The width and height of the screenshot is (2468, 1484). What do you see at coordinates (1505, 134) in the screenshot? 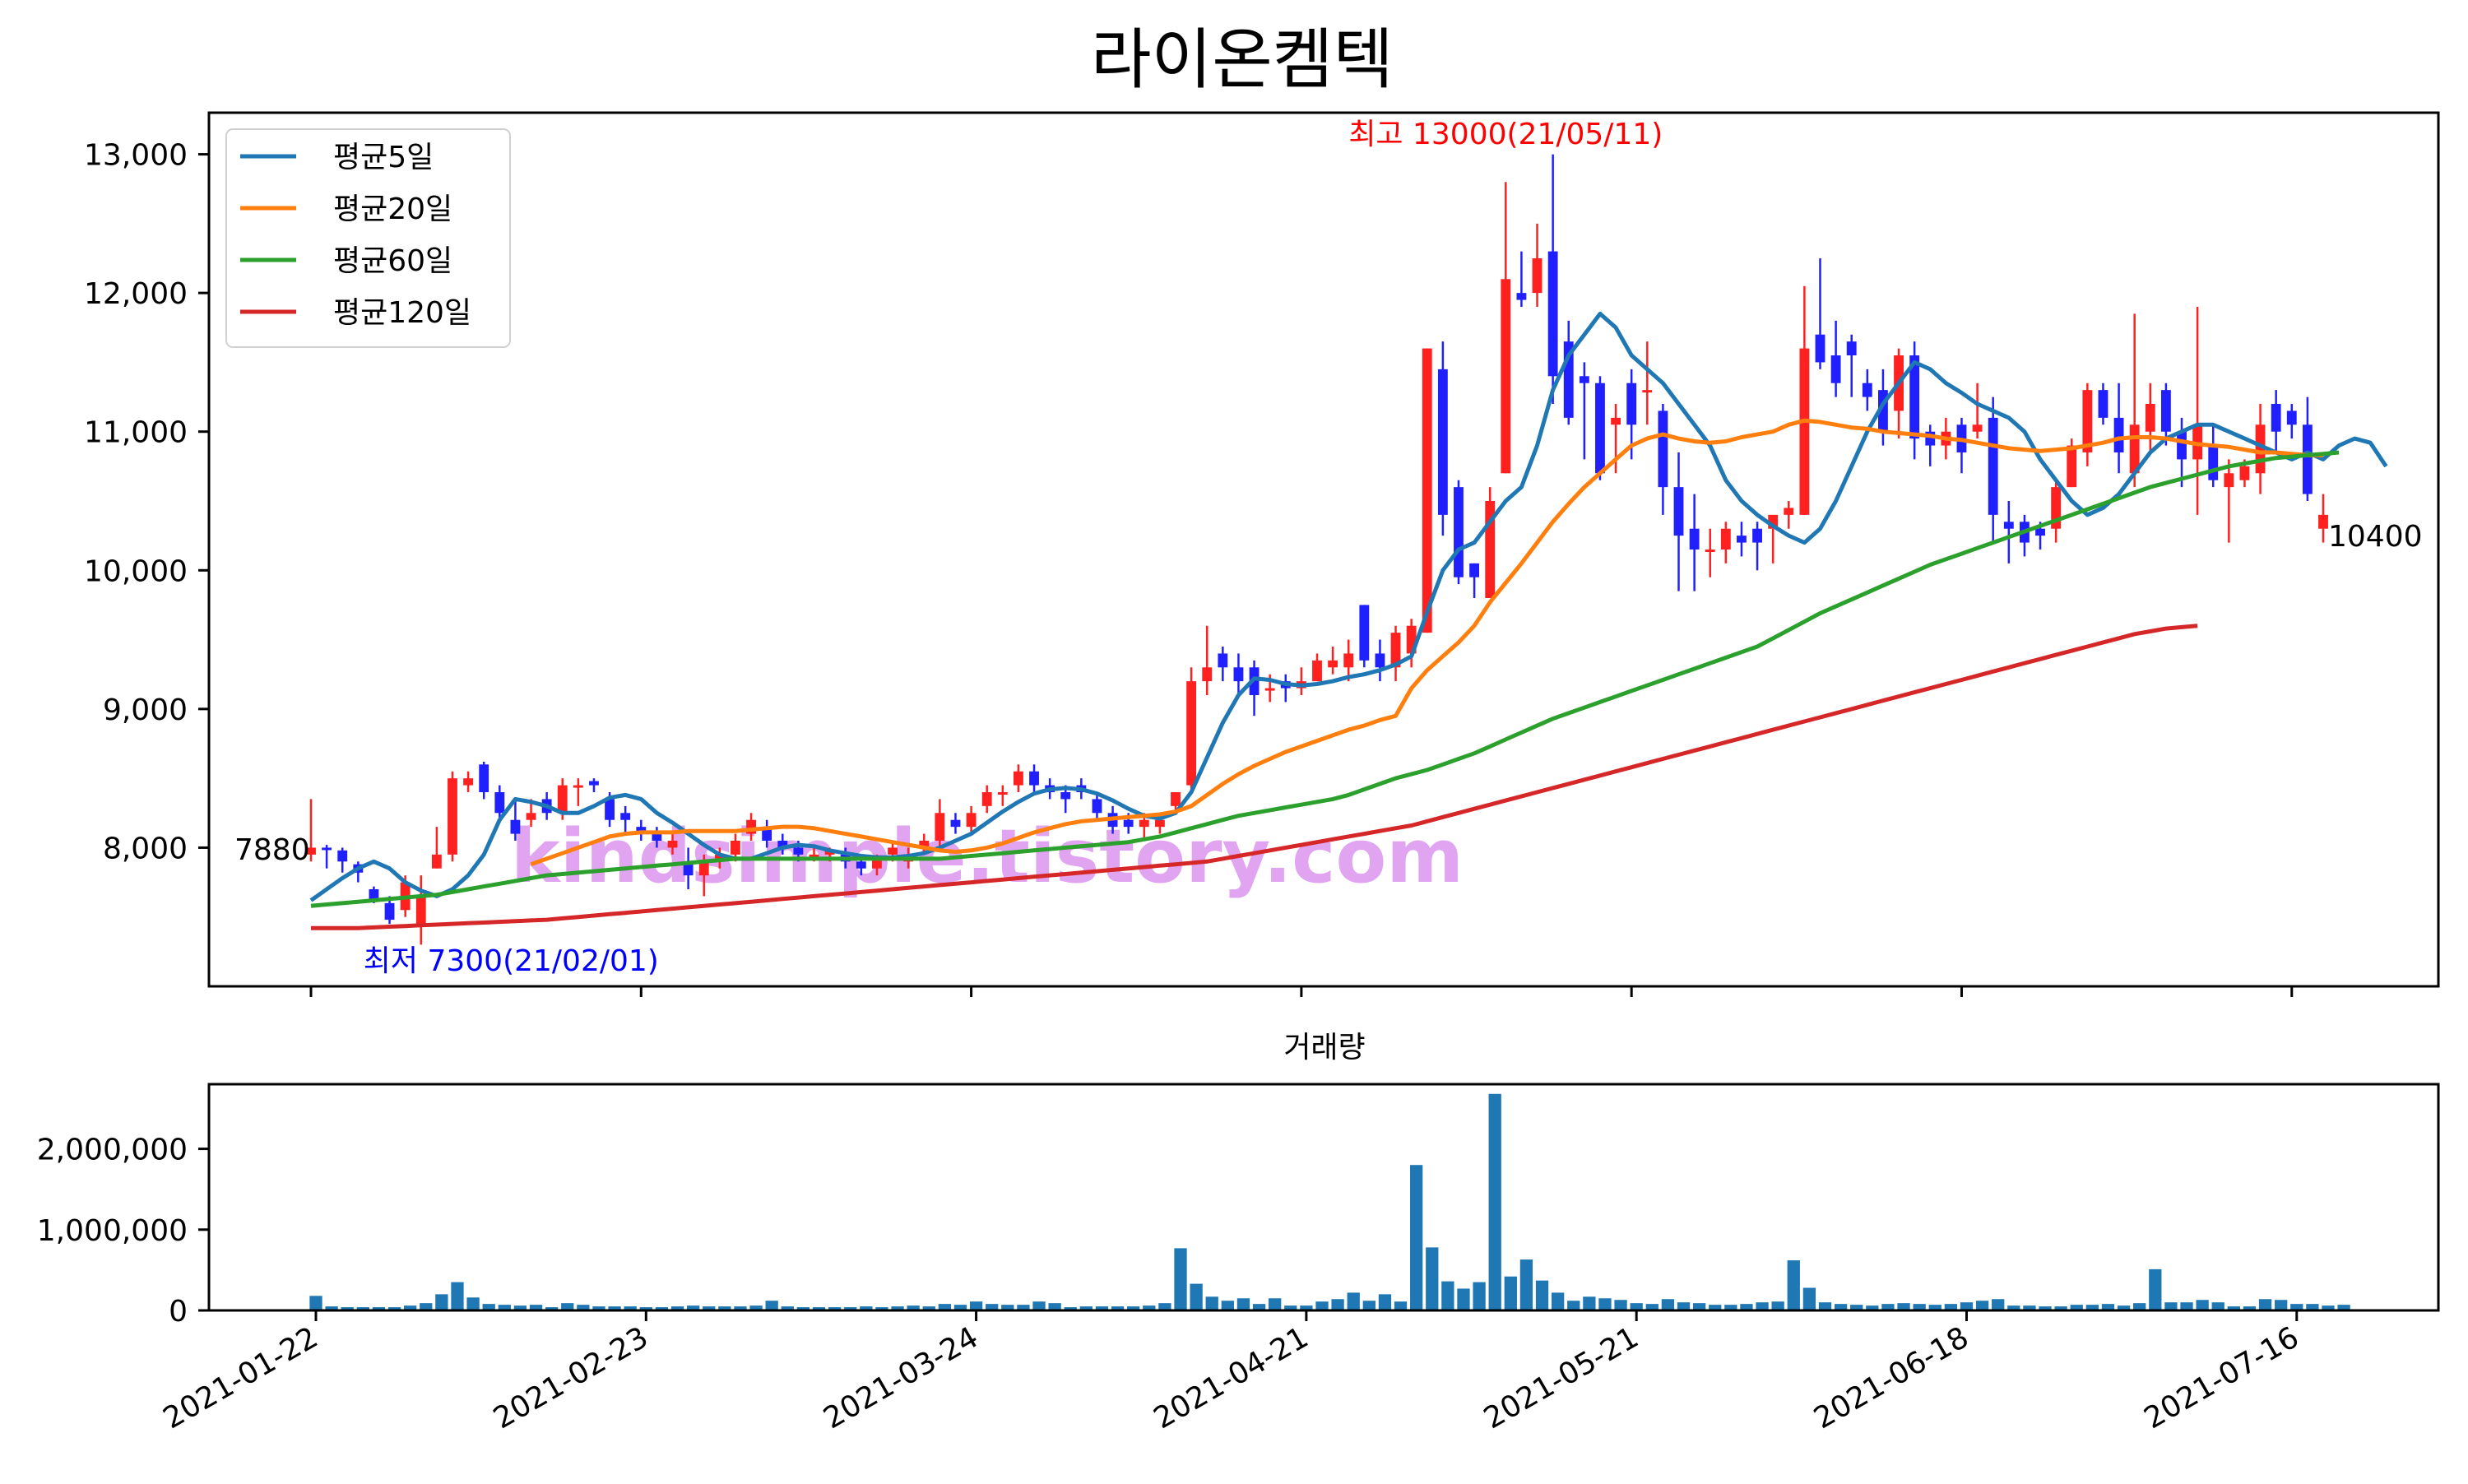
I see `high-annotation: 최고 13000(21/05/11)` at bounding box center [1505, 134].